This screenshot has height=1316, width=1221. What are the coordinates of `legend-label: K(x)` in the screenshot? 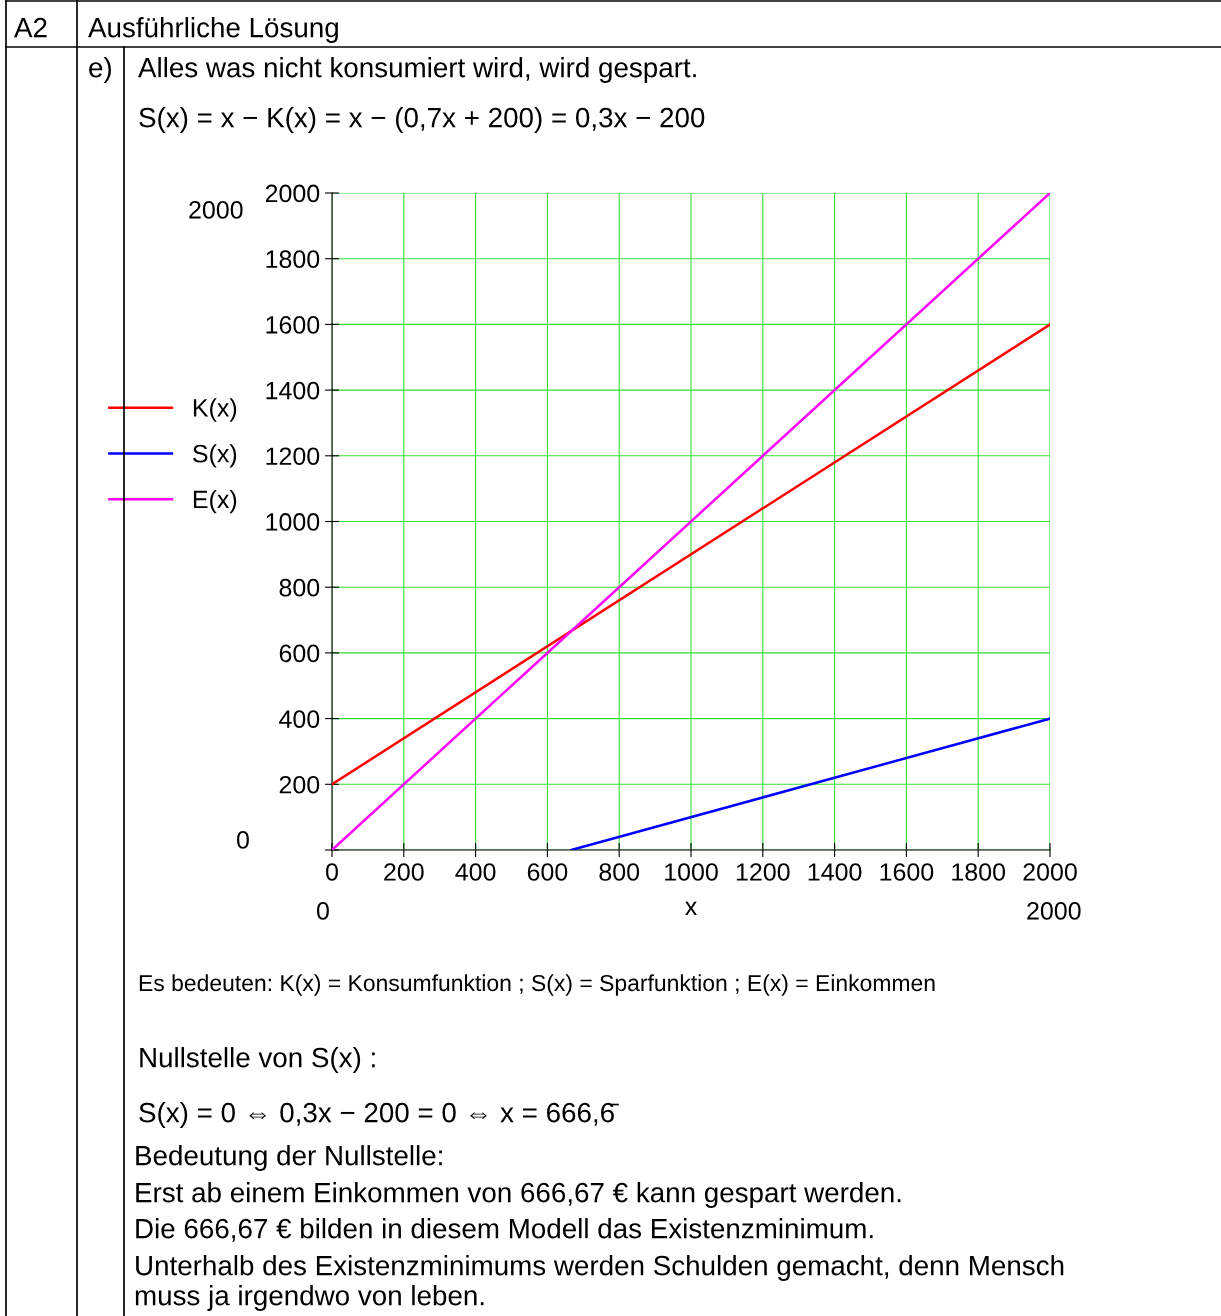 It's located at (215, 410).